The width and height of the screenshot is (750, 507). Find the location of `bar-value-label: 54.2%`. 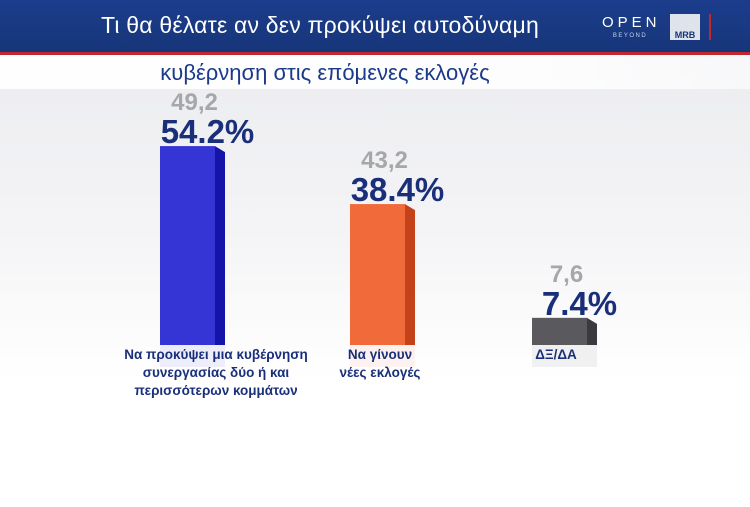

bar-value-label: 54.2% is located at coordinates (208, 131).